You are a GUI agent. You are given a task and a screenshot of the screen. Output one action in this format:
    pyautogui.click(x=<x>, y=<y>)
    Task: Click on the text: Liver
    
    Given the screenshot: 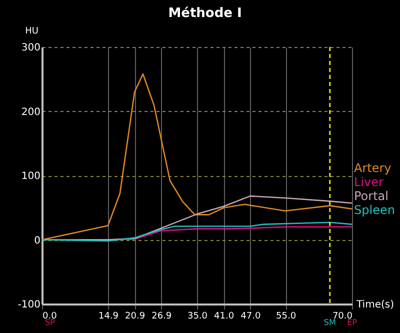 What is the action you would take?
    pyautogui.click(x=369, y=181)
    